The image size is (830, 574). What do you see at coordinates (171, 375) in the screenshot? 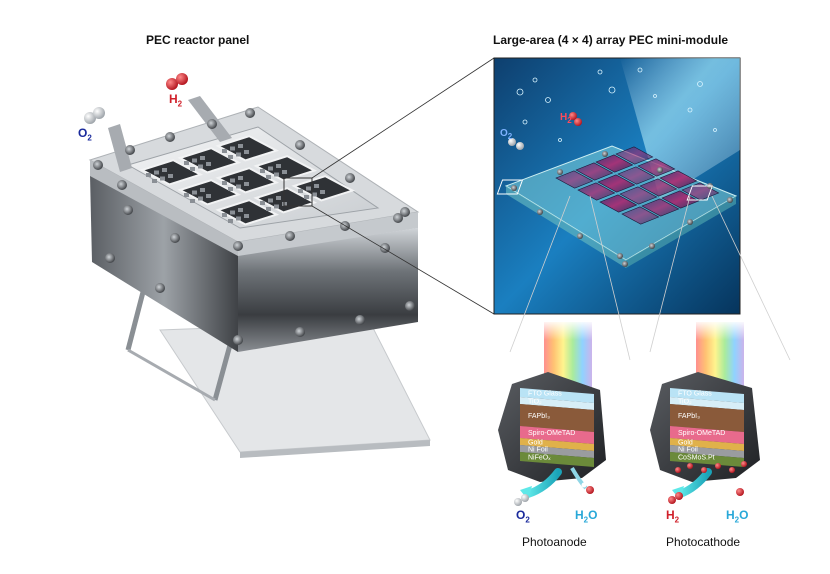
I see `stand-leg` at bounding box center [171, 375].